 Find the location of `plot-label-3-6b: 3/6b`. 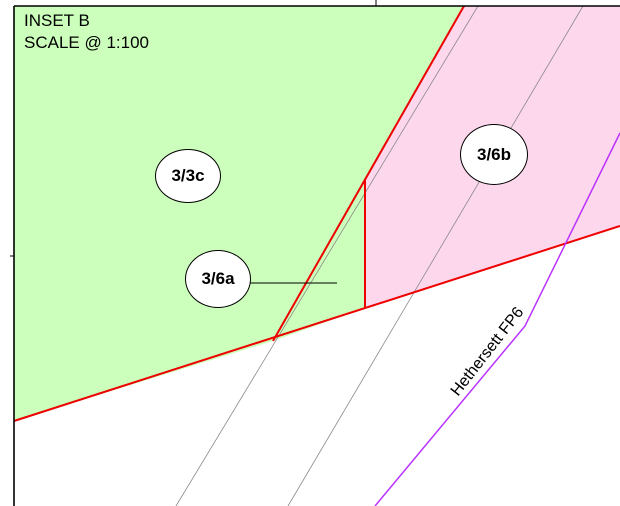

plot-label-3-6b: 3/6b is located at coordinates (494, 154).